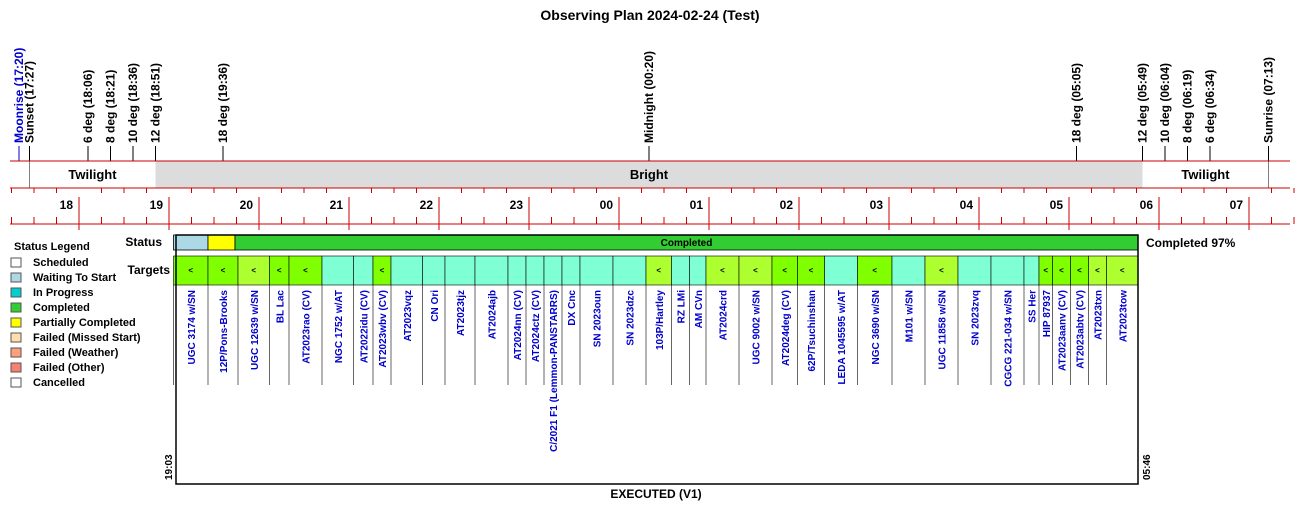 This screenshot has height=514, width=1300. Describe the element at coordinates (910, 316) in the screenshot. I see `target-label-27: M101 w/SN` at that location.